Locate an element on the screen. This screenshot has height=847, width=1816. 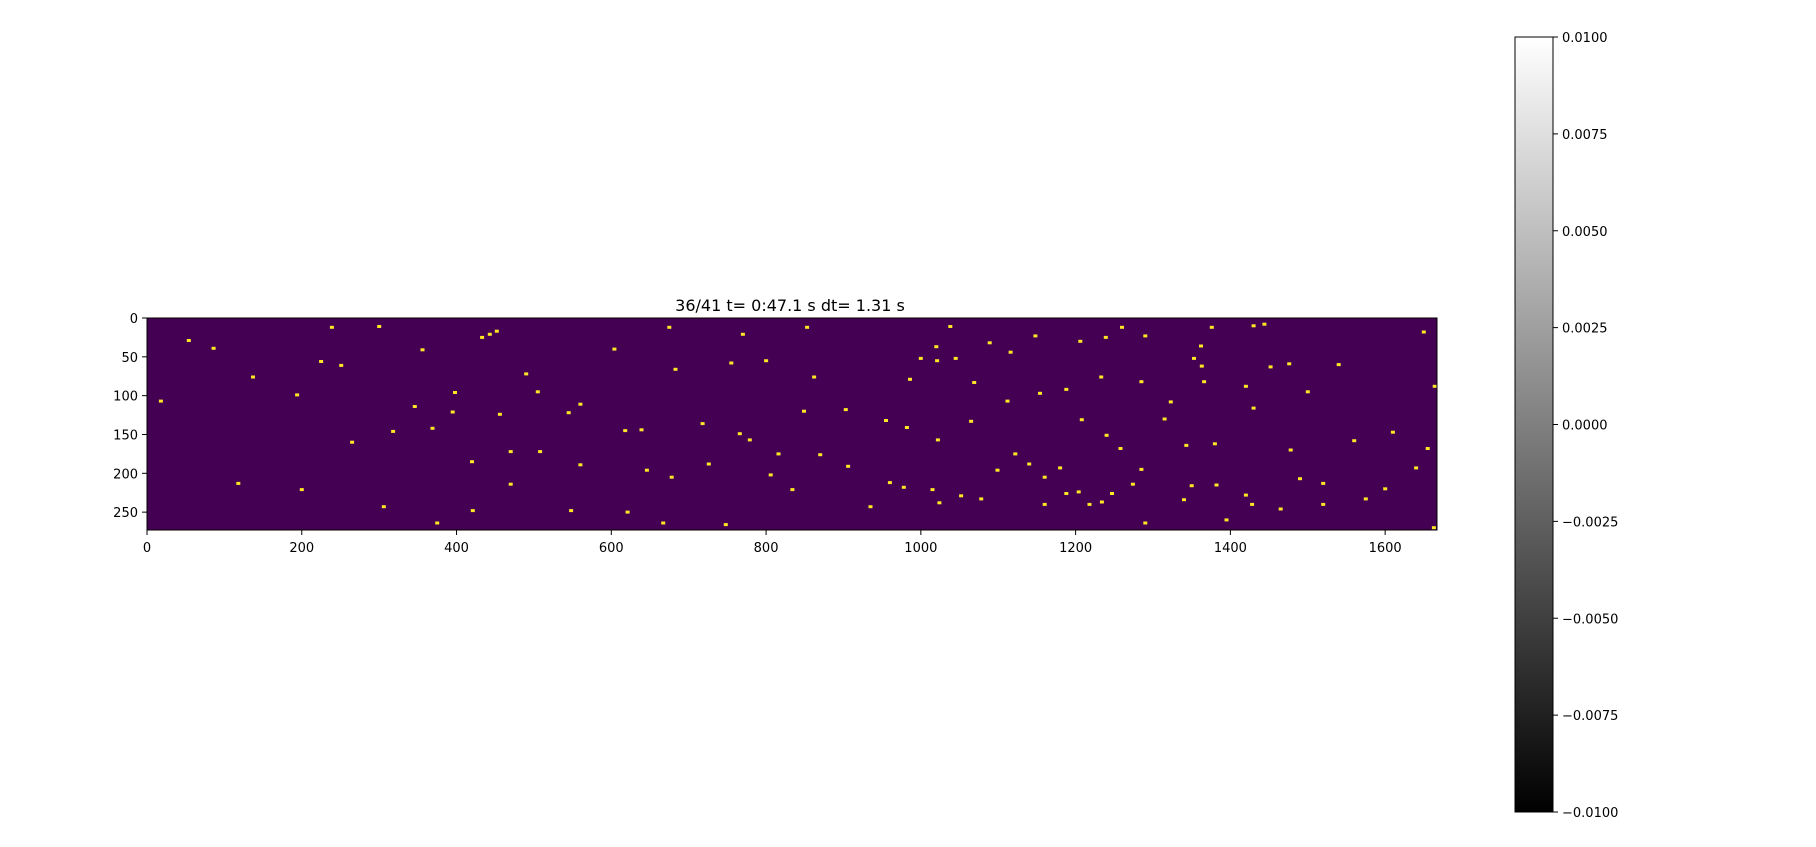
colorbar-tick-label: −0.0075 is located at coordinates (1590, 716).